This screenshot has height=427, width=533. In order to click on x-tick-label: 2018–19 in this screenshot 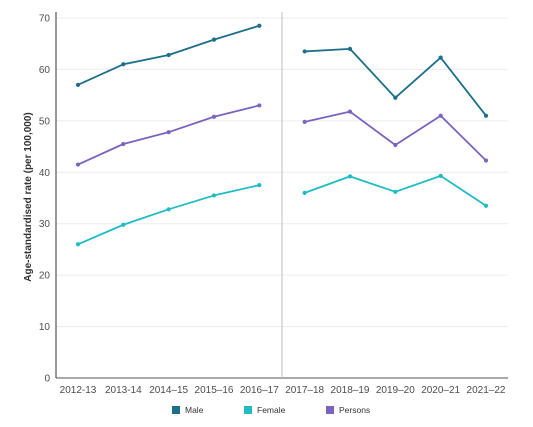, I will do `click(350, 390)`.